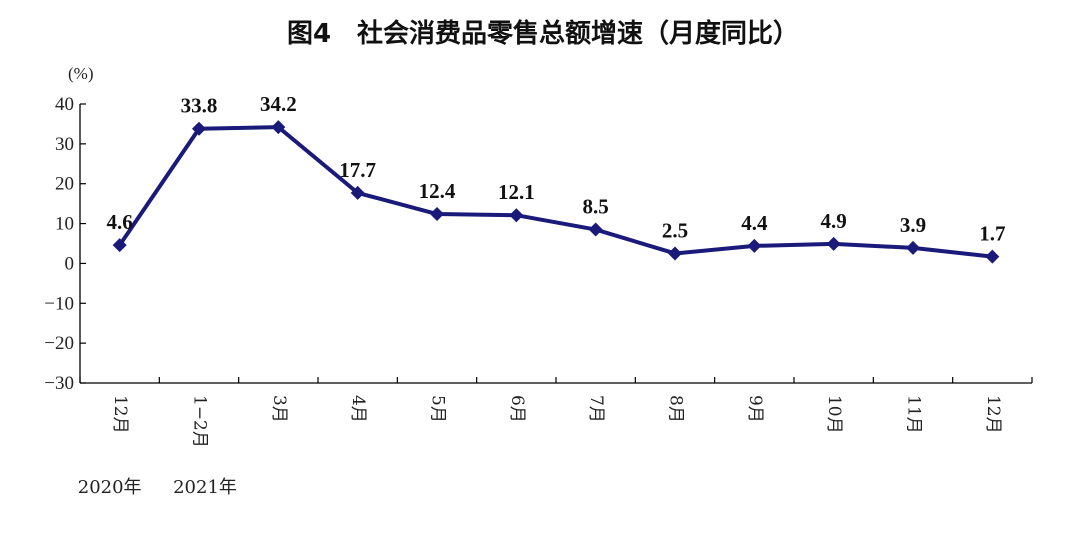  I want to click on chart-title: 图4 社会消费品零售总额增速（月度同比）, so click(543, 33).